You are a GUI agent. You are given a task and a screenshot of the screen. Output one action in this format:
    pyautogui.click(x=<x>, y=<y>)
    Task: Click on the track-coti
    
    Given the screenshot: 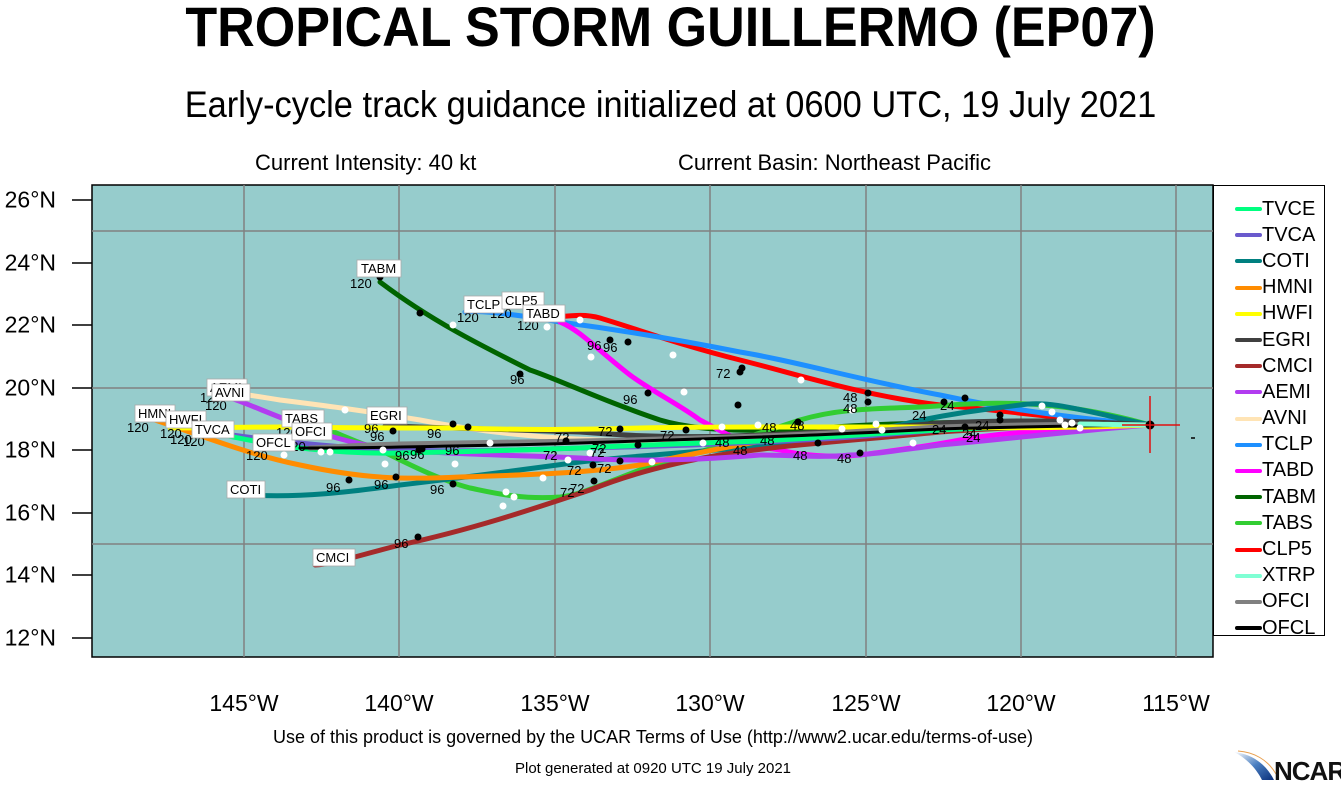 What is the action you would take?
    pyautogui.click(x=700, y=450)
    